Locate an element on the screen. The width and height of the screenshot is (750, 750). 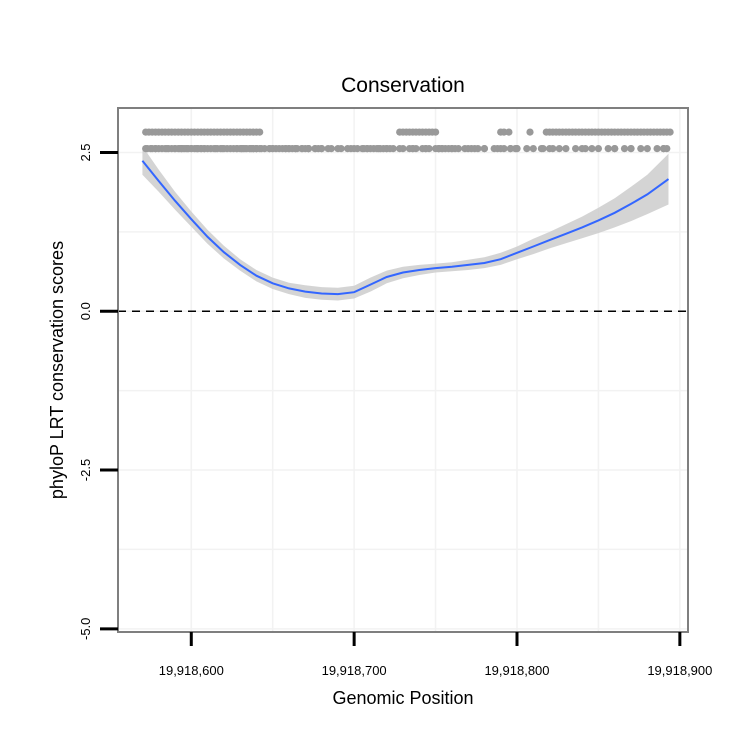
y-tick-label: -5.0 is located at coordinates (85, 629).